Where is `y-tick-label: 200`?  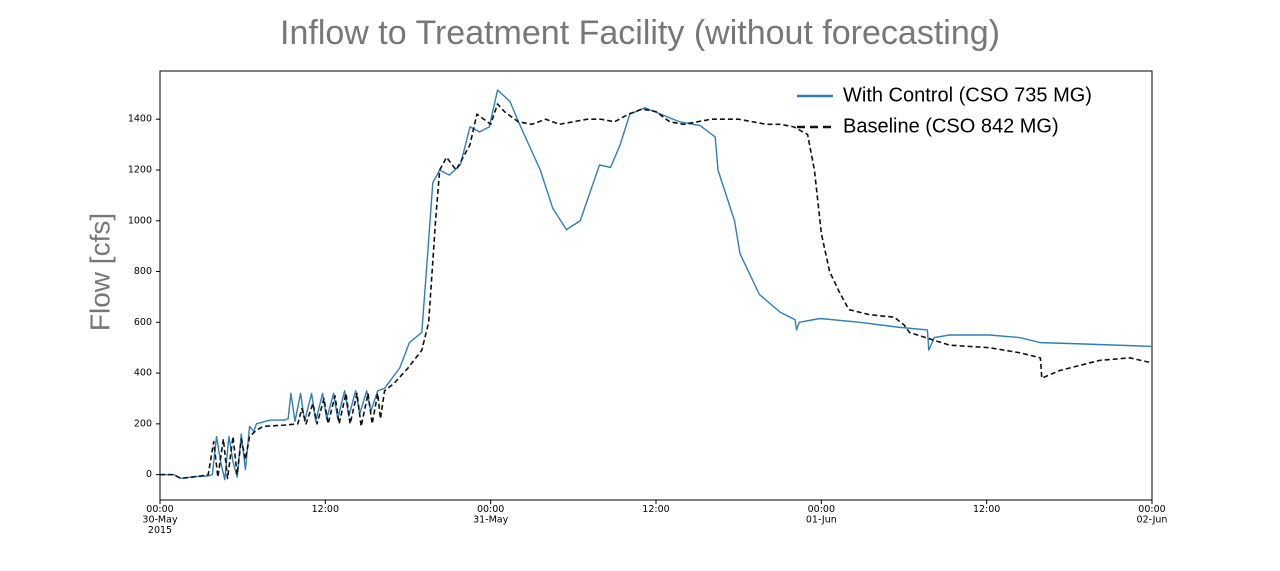 y-tick-label: 200 is located at coordinates (143, 423).